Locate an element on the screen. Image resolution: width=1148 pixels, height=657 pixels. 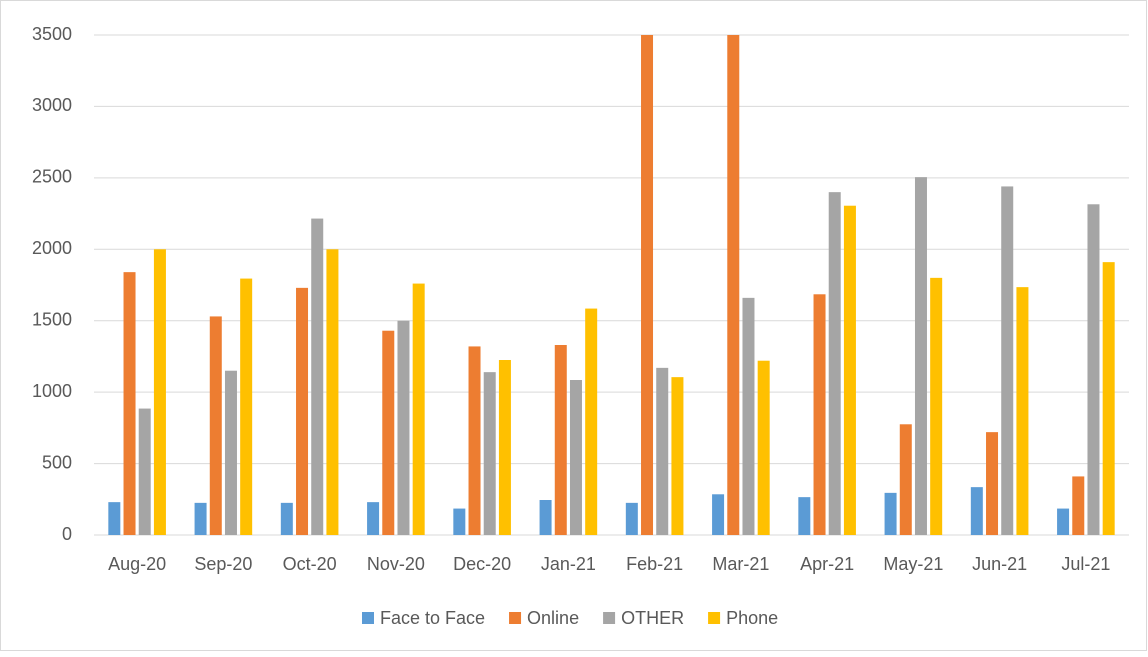
x-tick-label: Jan-21 is located at coordinates (568, 564).